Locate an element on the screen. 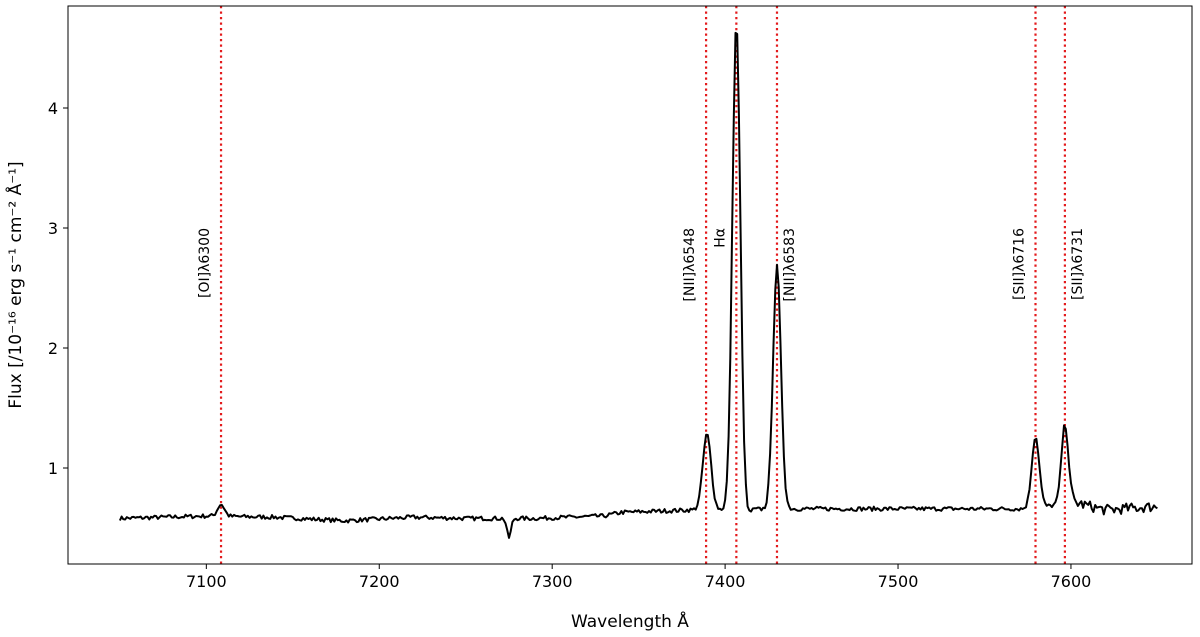 This screenshot has height=637, width=1200. x-tick-label: 7400 is located at coordinates (725, 581).